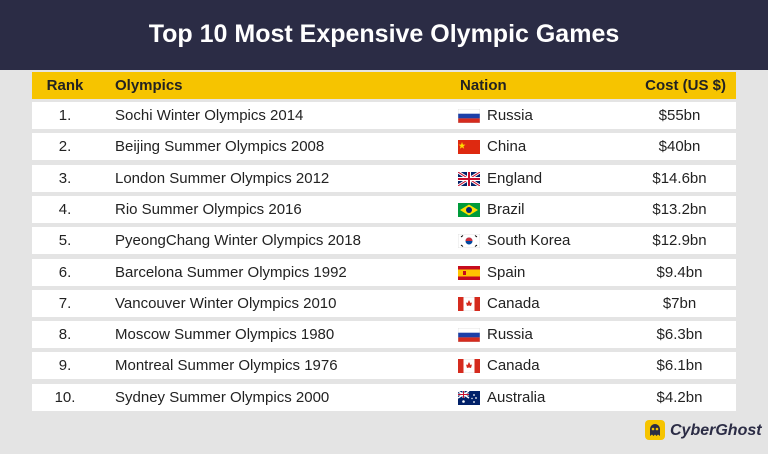 Image resolution: width=768 pixels, height=454 pixels. I want to click on title: Top 10 Most Expensive Olympic Games, so click(384, 34).